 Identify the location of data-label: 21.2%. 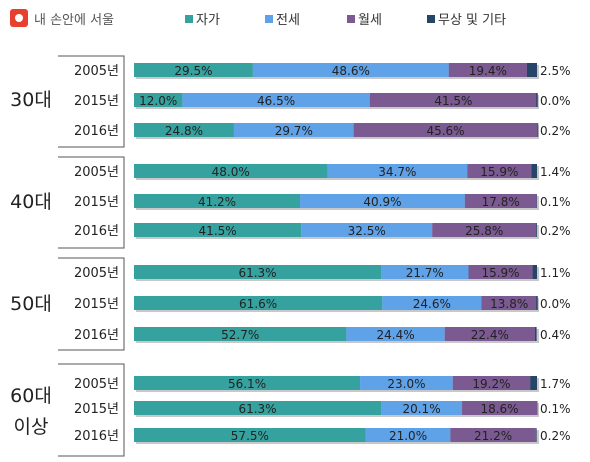
(493, 436).